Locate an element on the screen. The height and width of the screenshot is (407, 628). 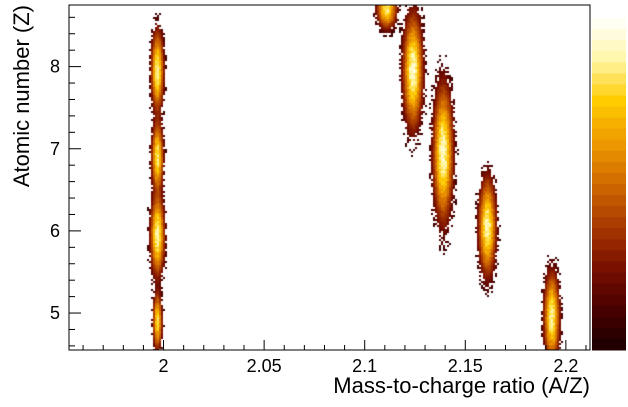
y-axis-label: Atomic number (Z) is located at coordinates (21, 96).